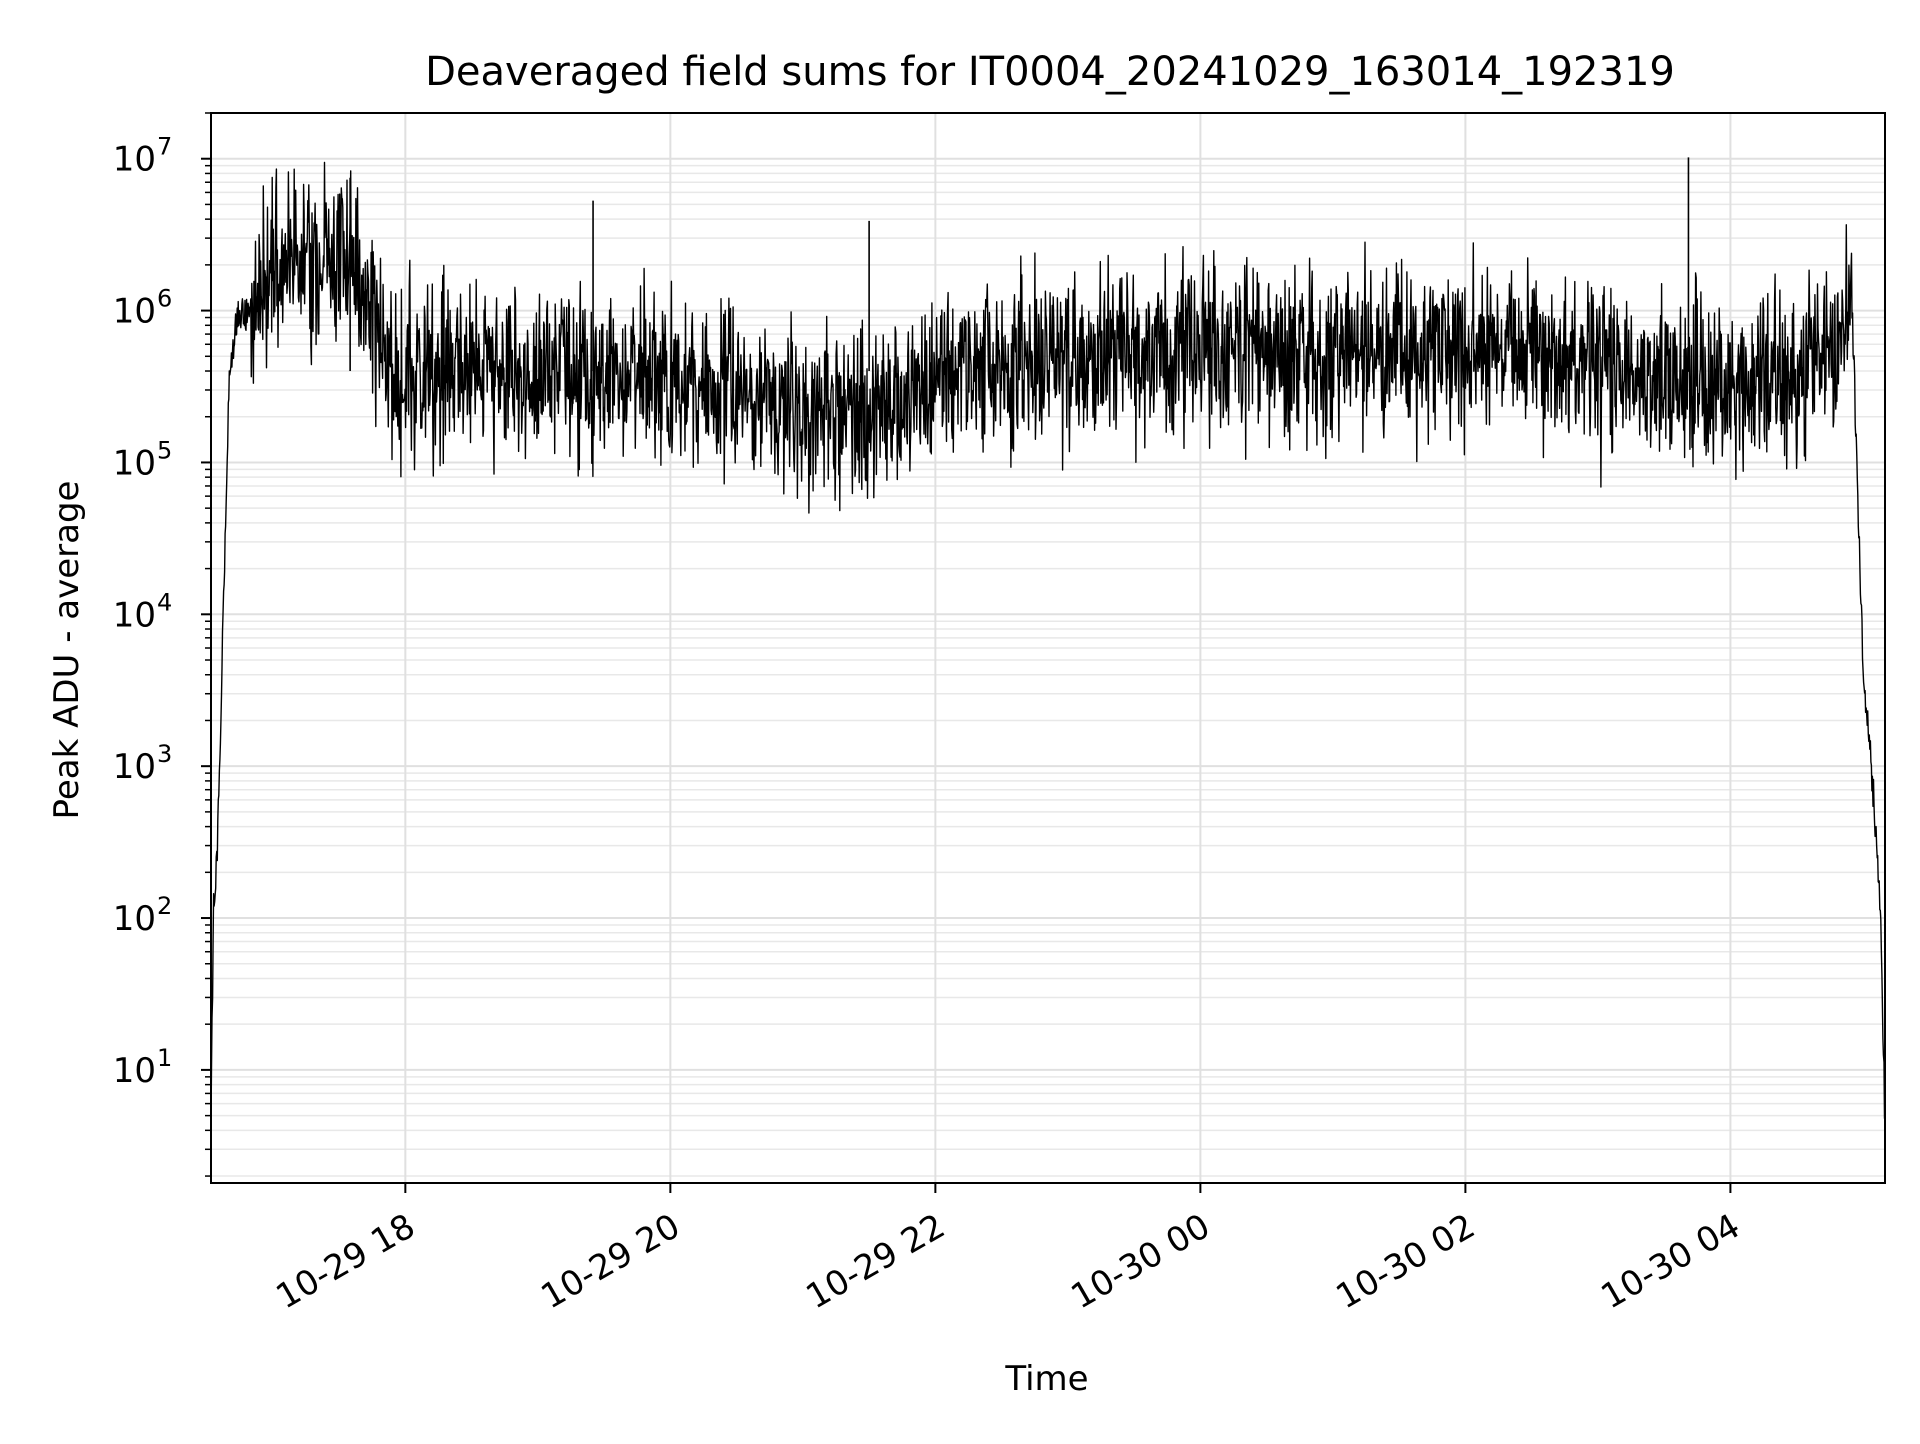 The height and width of the screenshot is (1444, 1920). I want to click on y-tick-label-exponent: 3, so click(164, 754).